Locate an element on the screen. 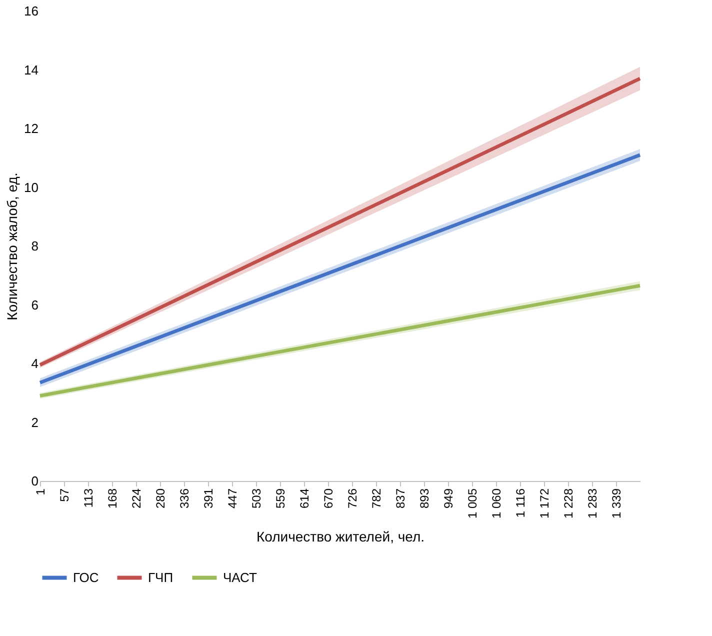  x-tick-label: 614 is located at coordinates (304, 498).